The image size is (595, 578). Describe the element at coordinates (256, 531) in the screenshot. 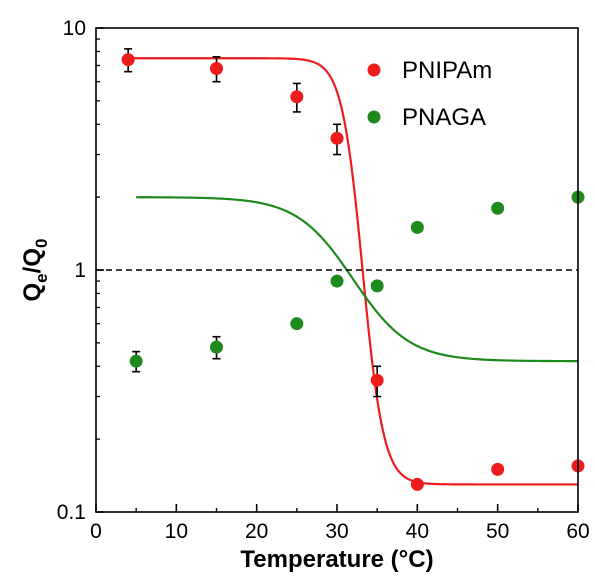

I see `x-tick-label: 20` at that location.